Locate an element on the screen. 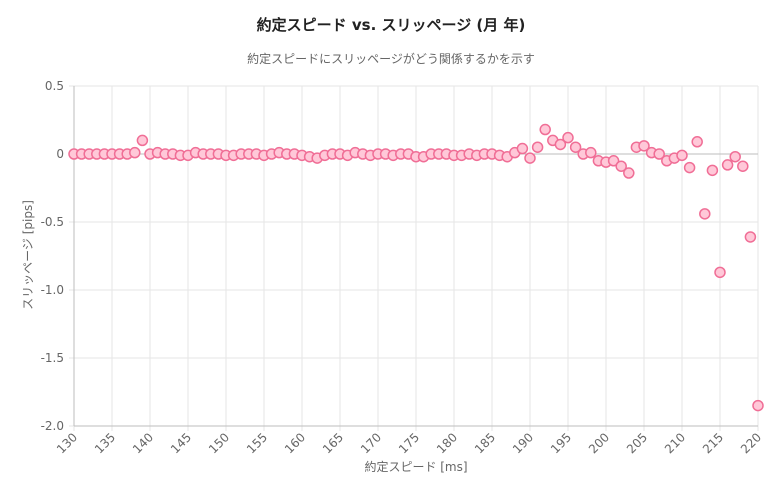 The image size is (783, 489). x-tick-label: 200 is located at coordinates (599, 443).